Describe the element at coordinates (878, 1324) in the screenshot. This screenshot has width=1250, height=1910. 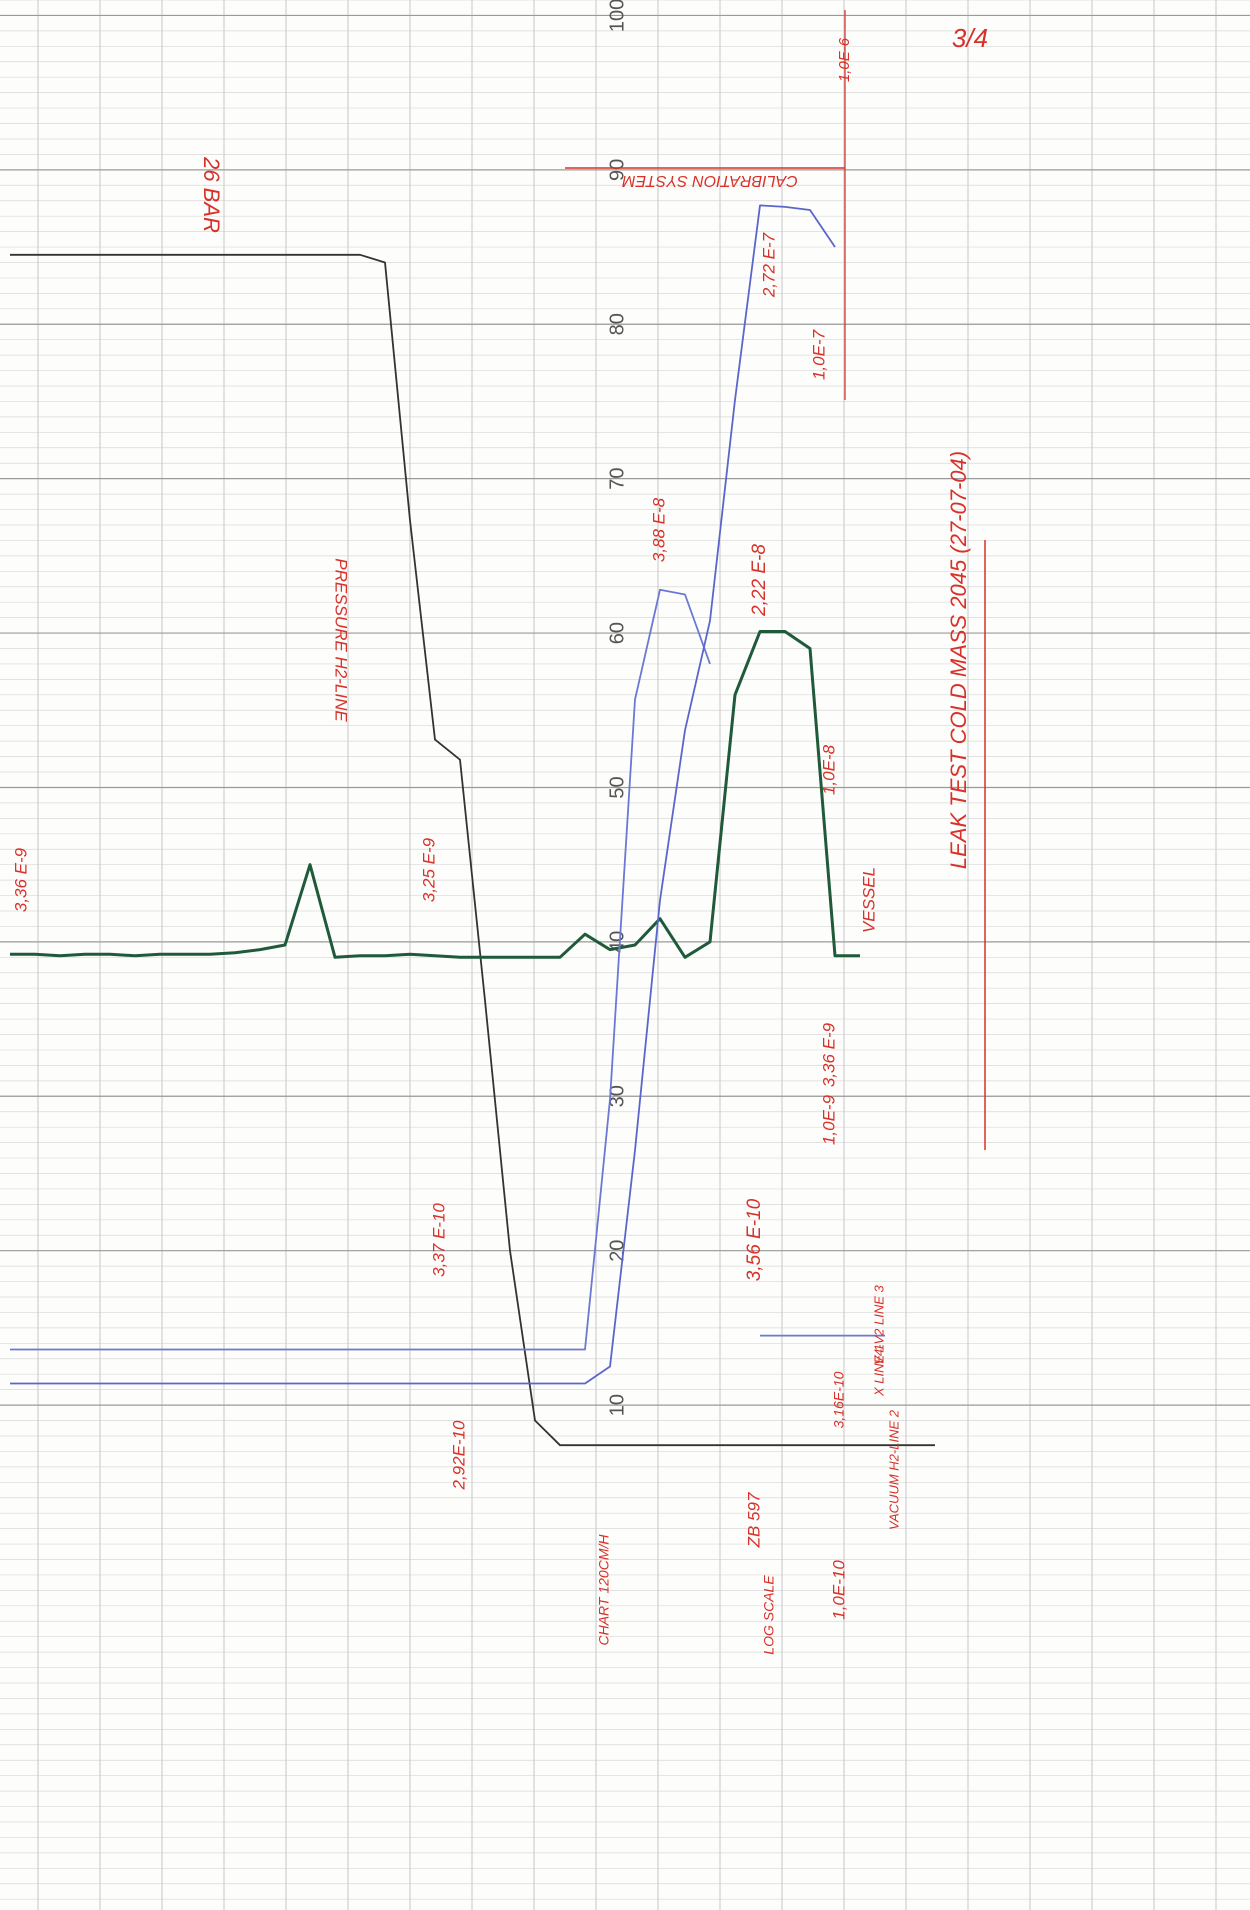
I see `annotation: V4-V2 LINE 3` at that location.